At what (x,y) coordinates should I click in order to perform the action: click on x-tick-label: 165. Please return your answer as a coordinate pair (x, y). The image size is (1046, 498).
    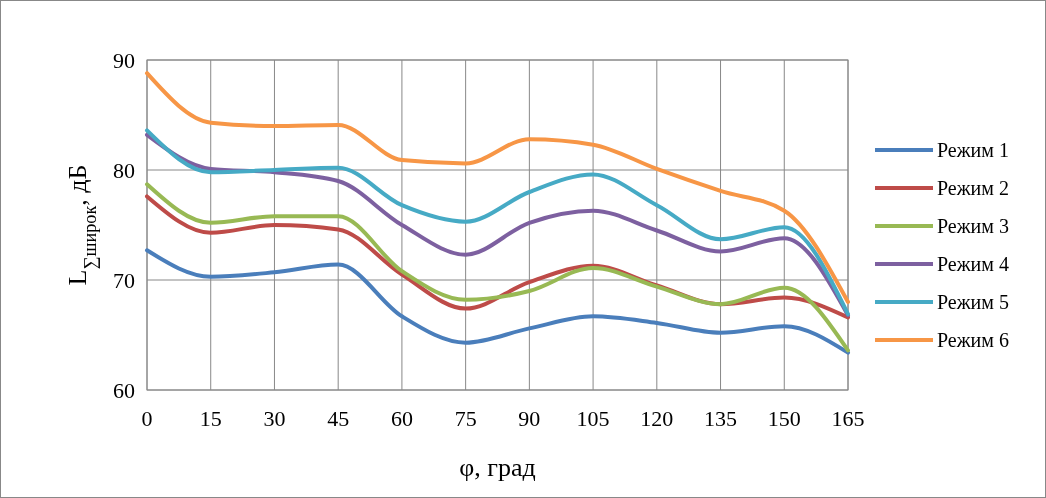
    Looking at the image, I should click on (848, 418).